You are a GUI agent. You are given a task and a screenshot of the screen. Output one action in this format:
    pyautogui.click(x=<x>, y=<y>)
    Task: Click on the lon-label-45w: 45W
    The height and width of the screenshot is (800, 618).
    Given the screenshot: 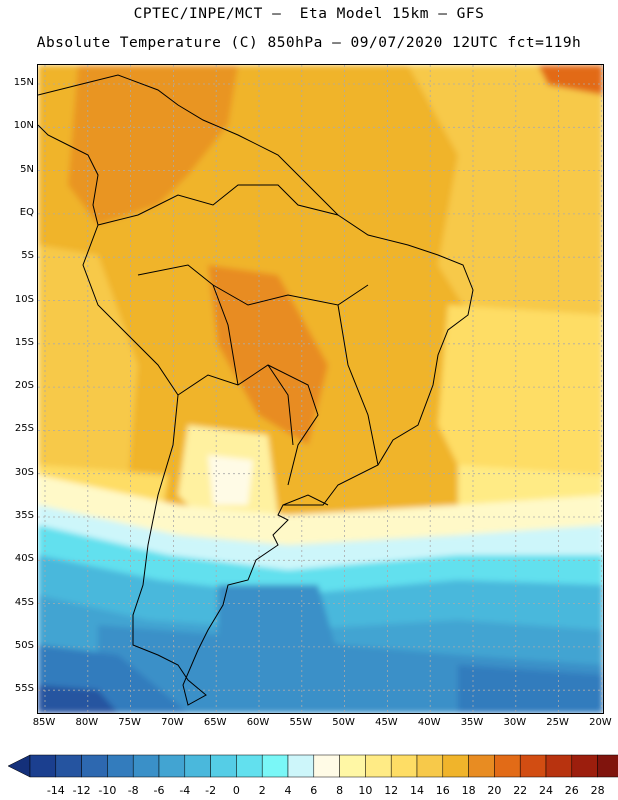 What is the action you would take?
    pyautogui.click(x=386, y=722)
    